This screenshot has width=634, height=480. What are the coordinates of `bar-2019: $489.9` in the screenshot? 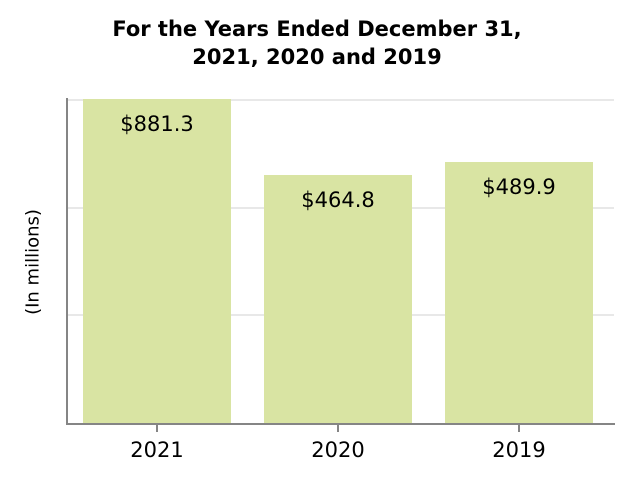 It's located at (519, 292).